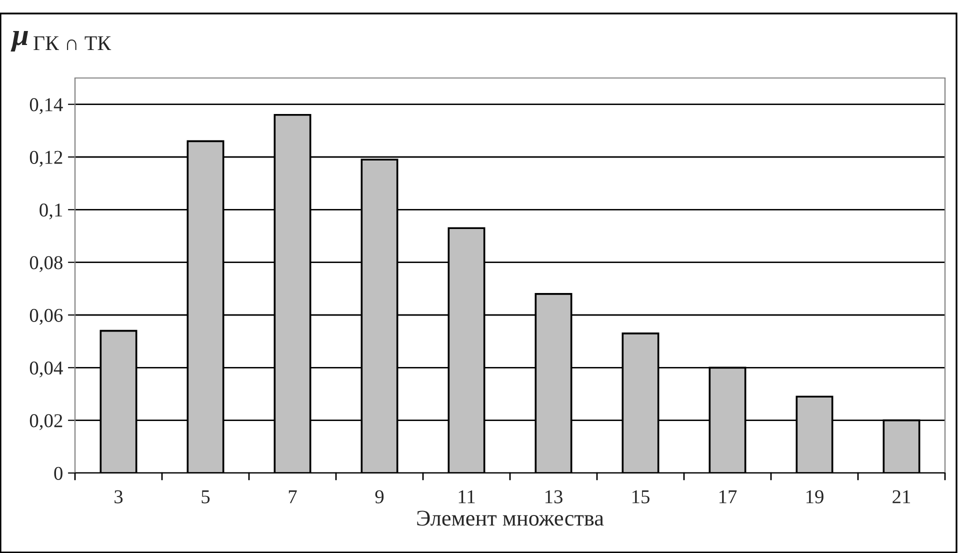 The image size is (958, 553). Describe the element at coordinates (46, 264) in the screenshot. I see `y-tick-label: 0,08` at that location.